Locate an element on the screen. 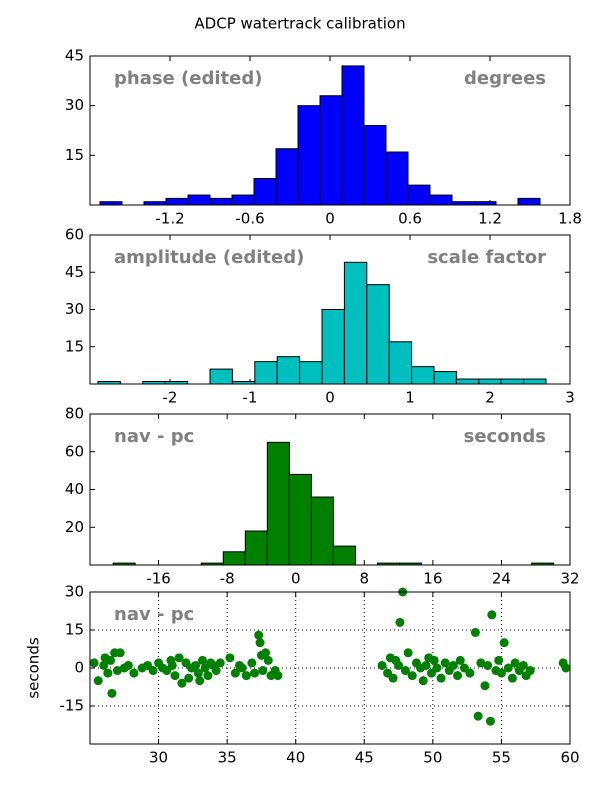 This screenshot has width=600, height=800. annotation: amplitude (edited) is located at coordinates (209, 257).